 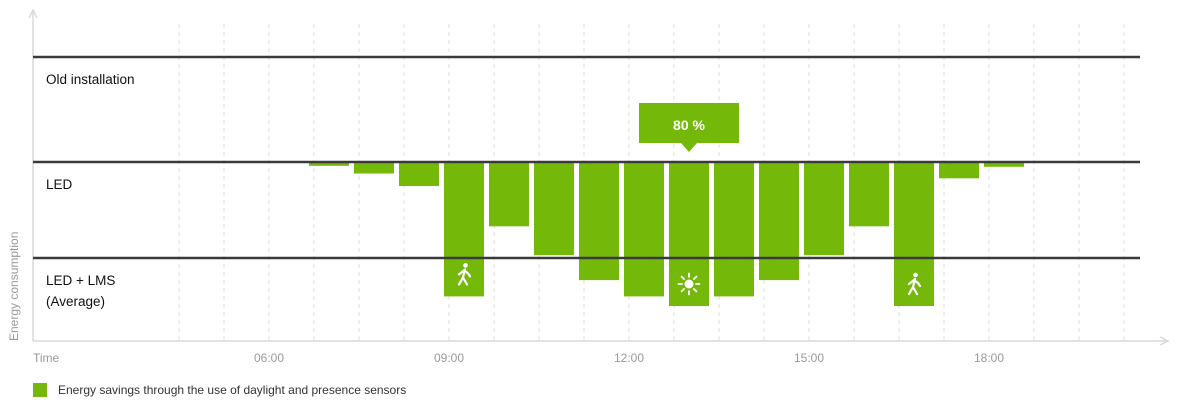 I want to click on y-axis-arrow, so click(x=33, y=13).